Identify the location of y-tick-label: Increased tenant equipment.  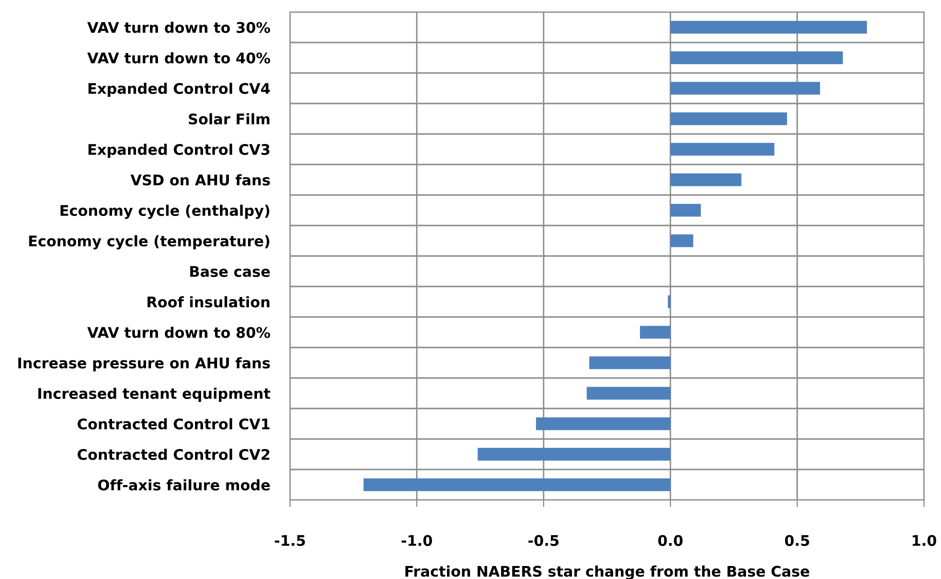
(154, 395).